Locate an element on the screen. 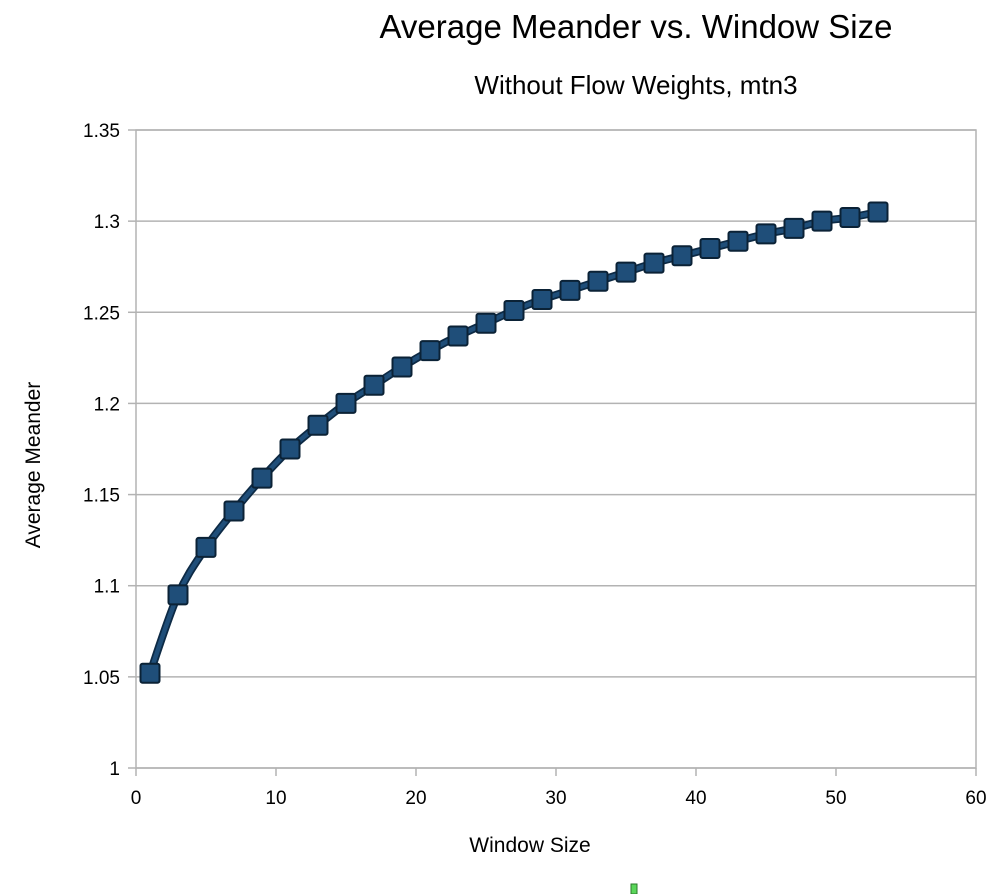 The image size is (1000, 894). y-tick-label: 1 is located at coordinates (114, 769).